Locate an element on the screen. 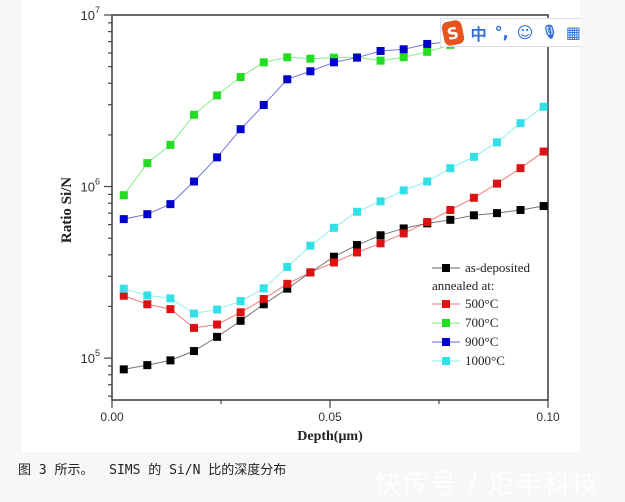  microphone-icon: 🎙 is located at coordinates (549, 32).